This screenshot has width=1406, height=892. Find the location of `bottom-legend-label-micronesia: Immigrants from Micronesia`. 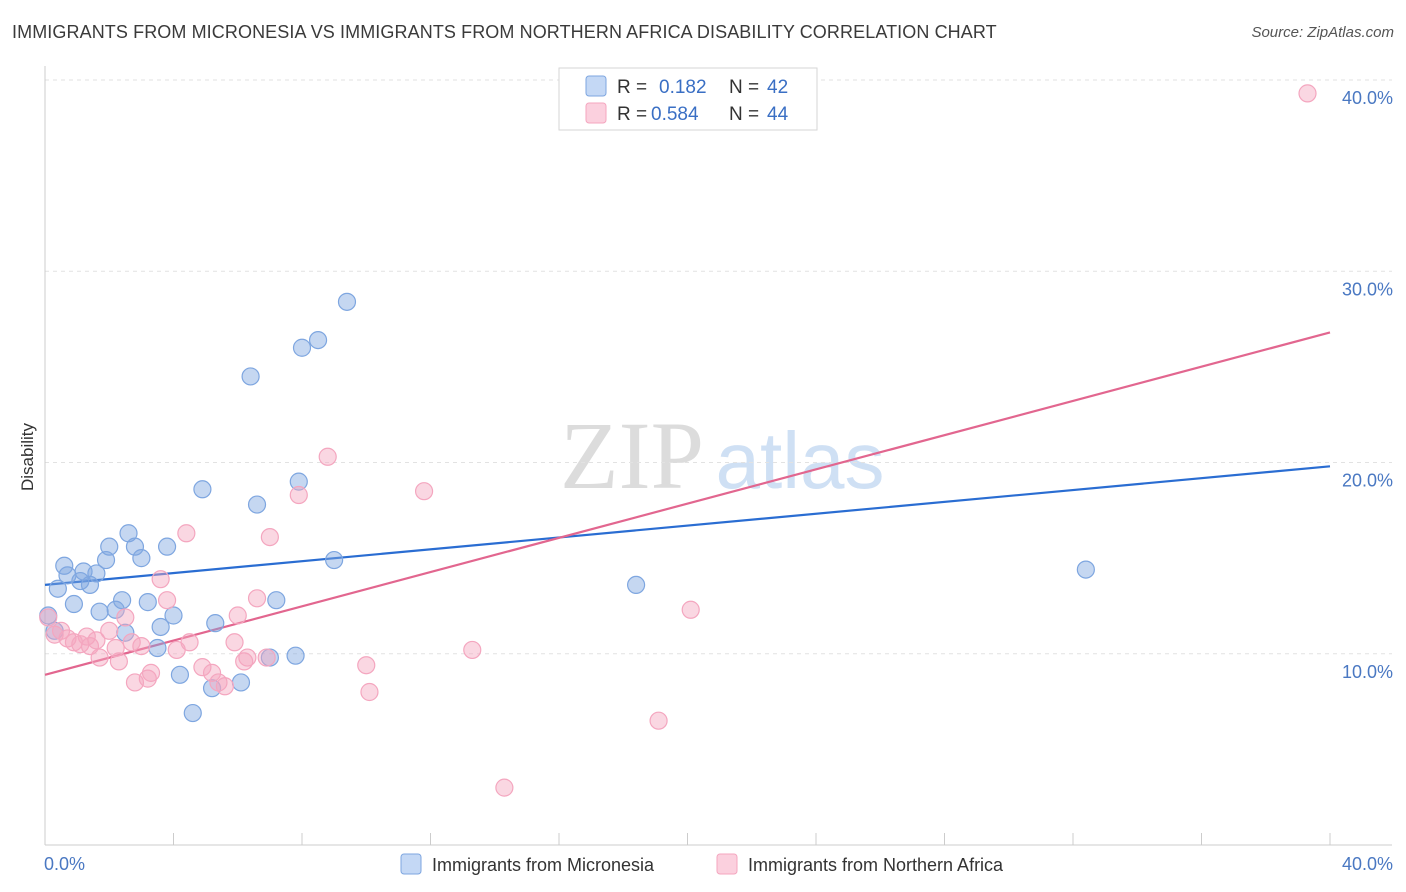

bottom-legend-label-micronesia: Immigrants from Micronesia is located at coordinates (543, 865).